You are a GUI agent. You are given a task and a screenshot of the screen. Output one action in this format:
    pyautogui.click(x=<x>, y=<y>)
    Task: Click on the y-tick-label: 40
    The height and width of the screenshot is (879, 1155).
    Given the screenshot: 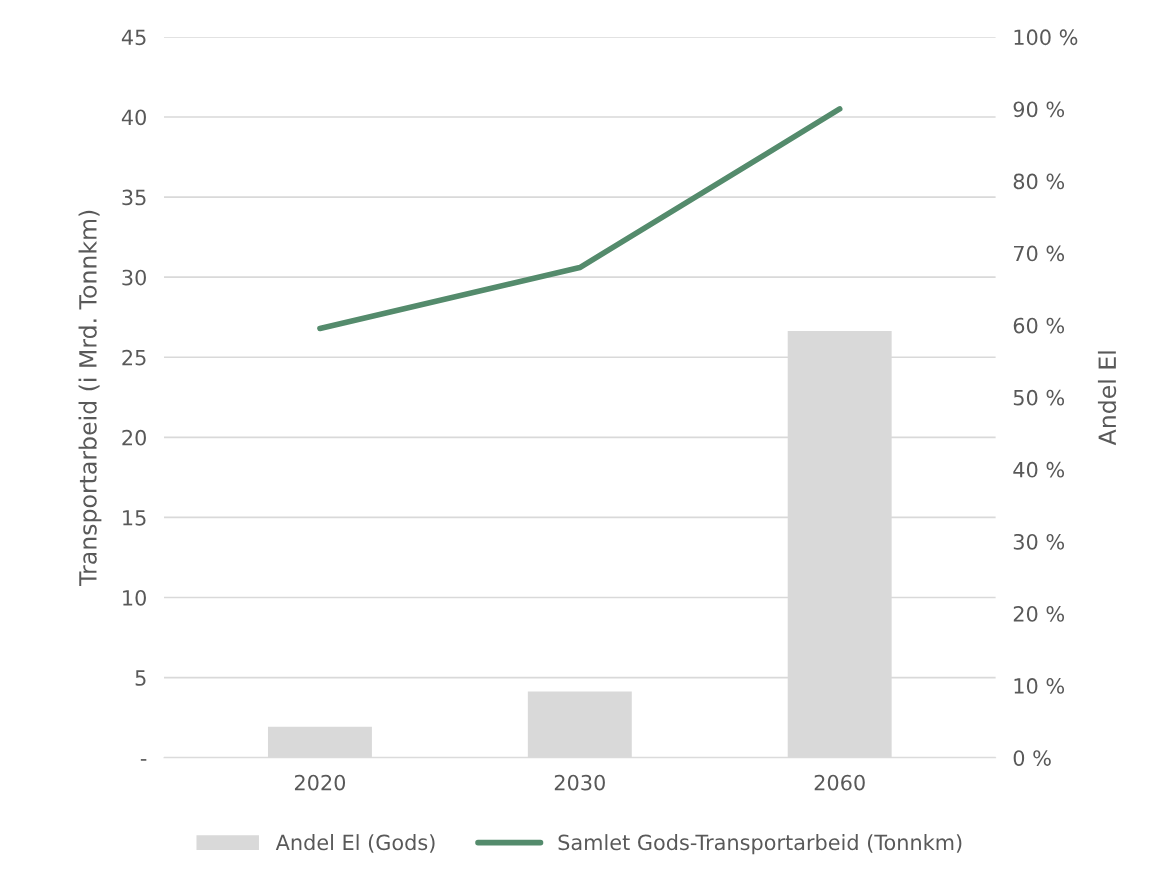 What is the action you would take?
    pyautogui.click(x=133, y=117)
    